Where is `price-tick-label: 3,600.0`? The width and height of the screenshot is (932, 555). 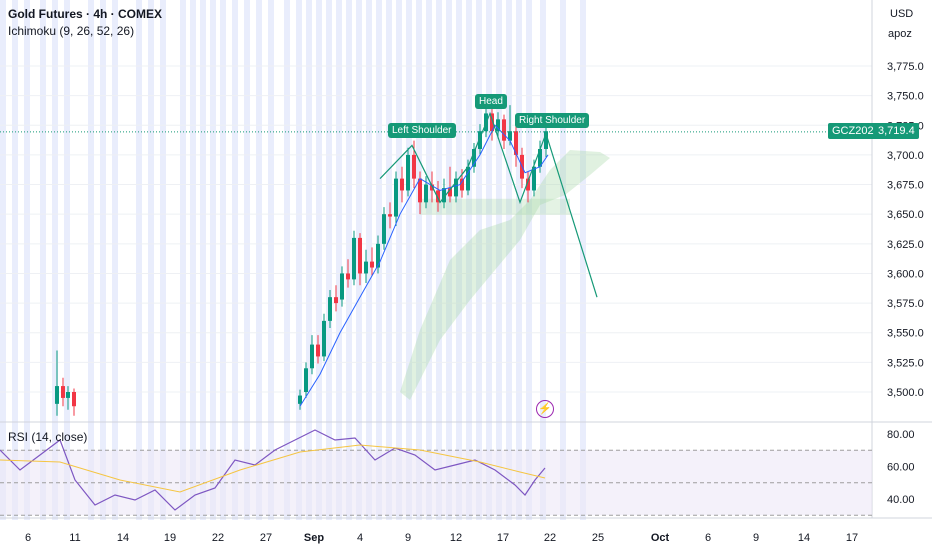
price-tick-label: 3,600.0 is located at coordinates (905, 274).